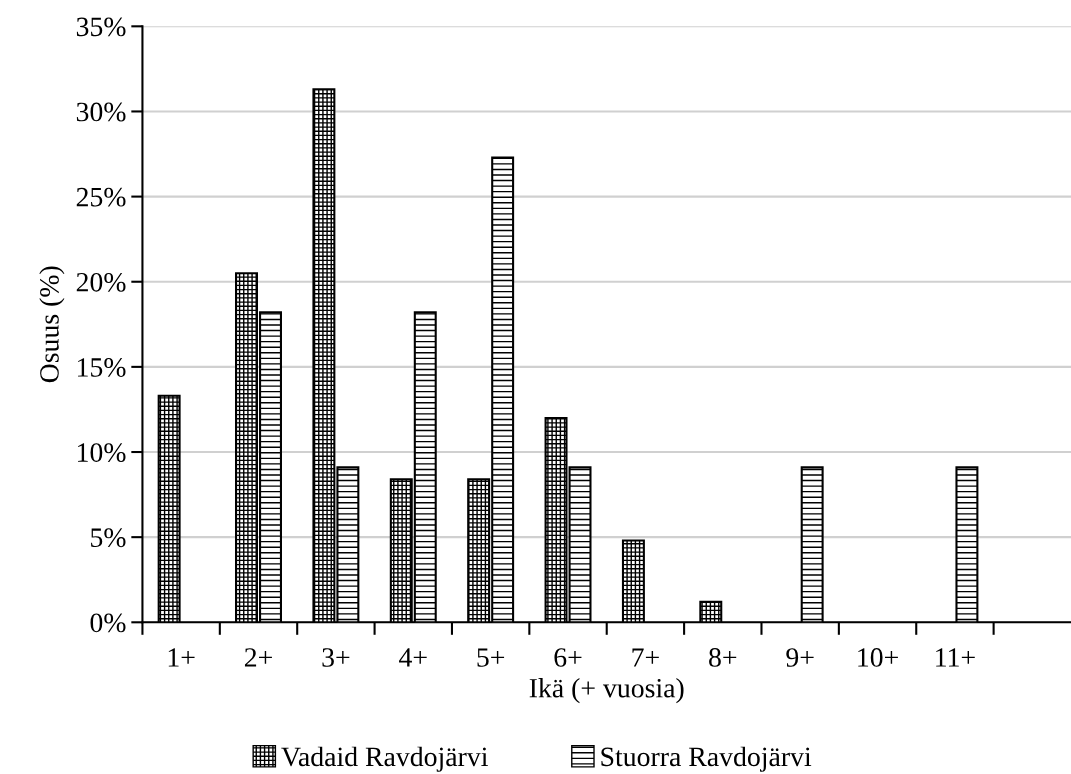 The image size is (1071, 774). Describe the element at coordinates (955, 657) in the screenshot. I see `x-tick-label: 11+` at that location.